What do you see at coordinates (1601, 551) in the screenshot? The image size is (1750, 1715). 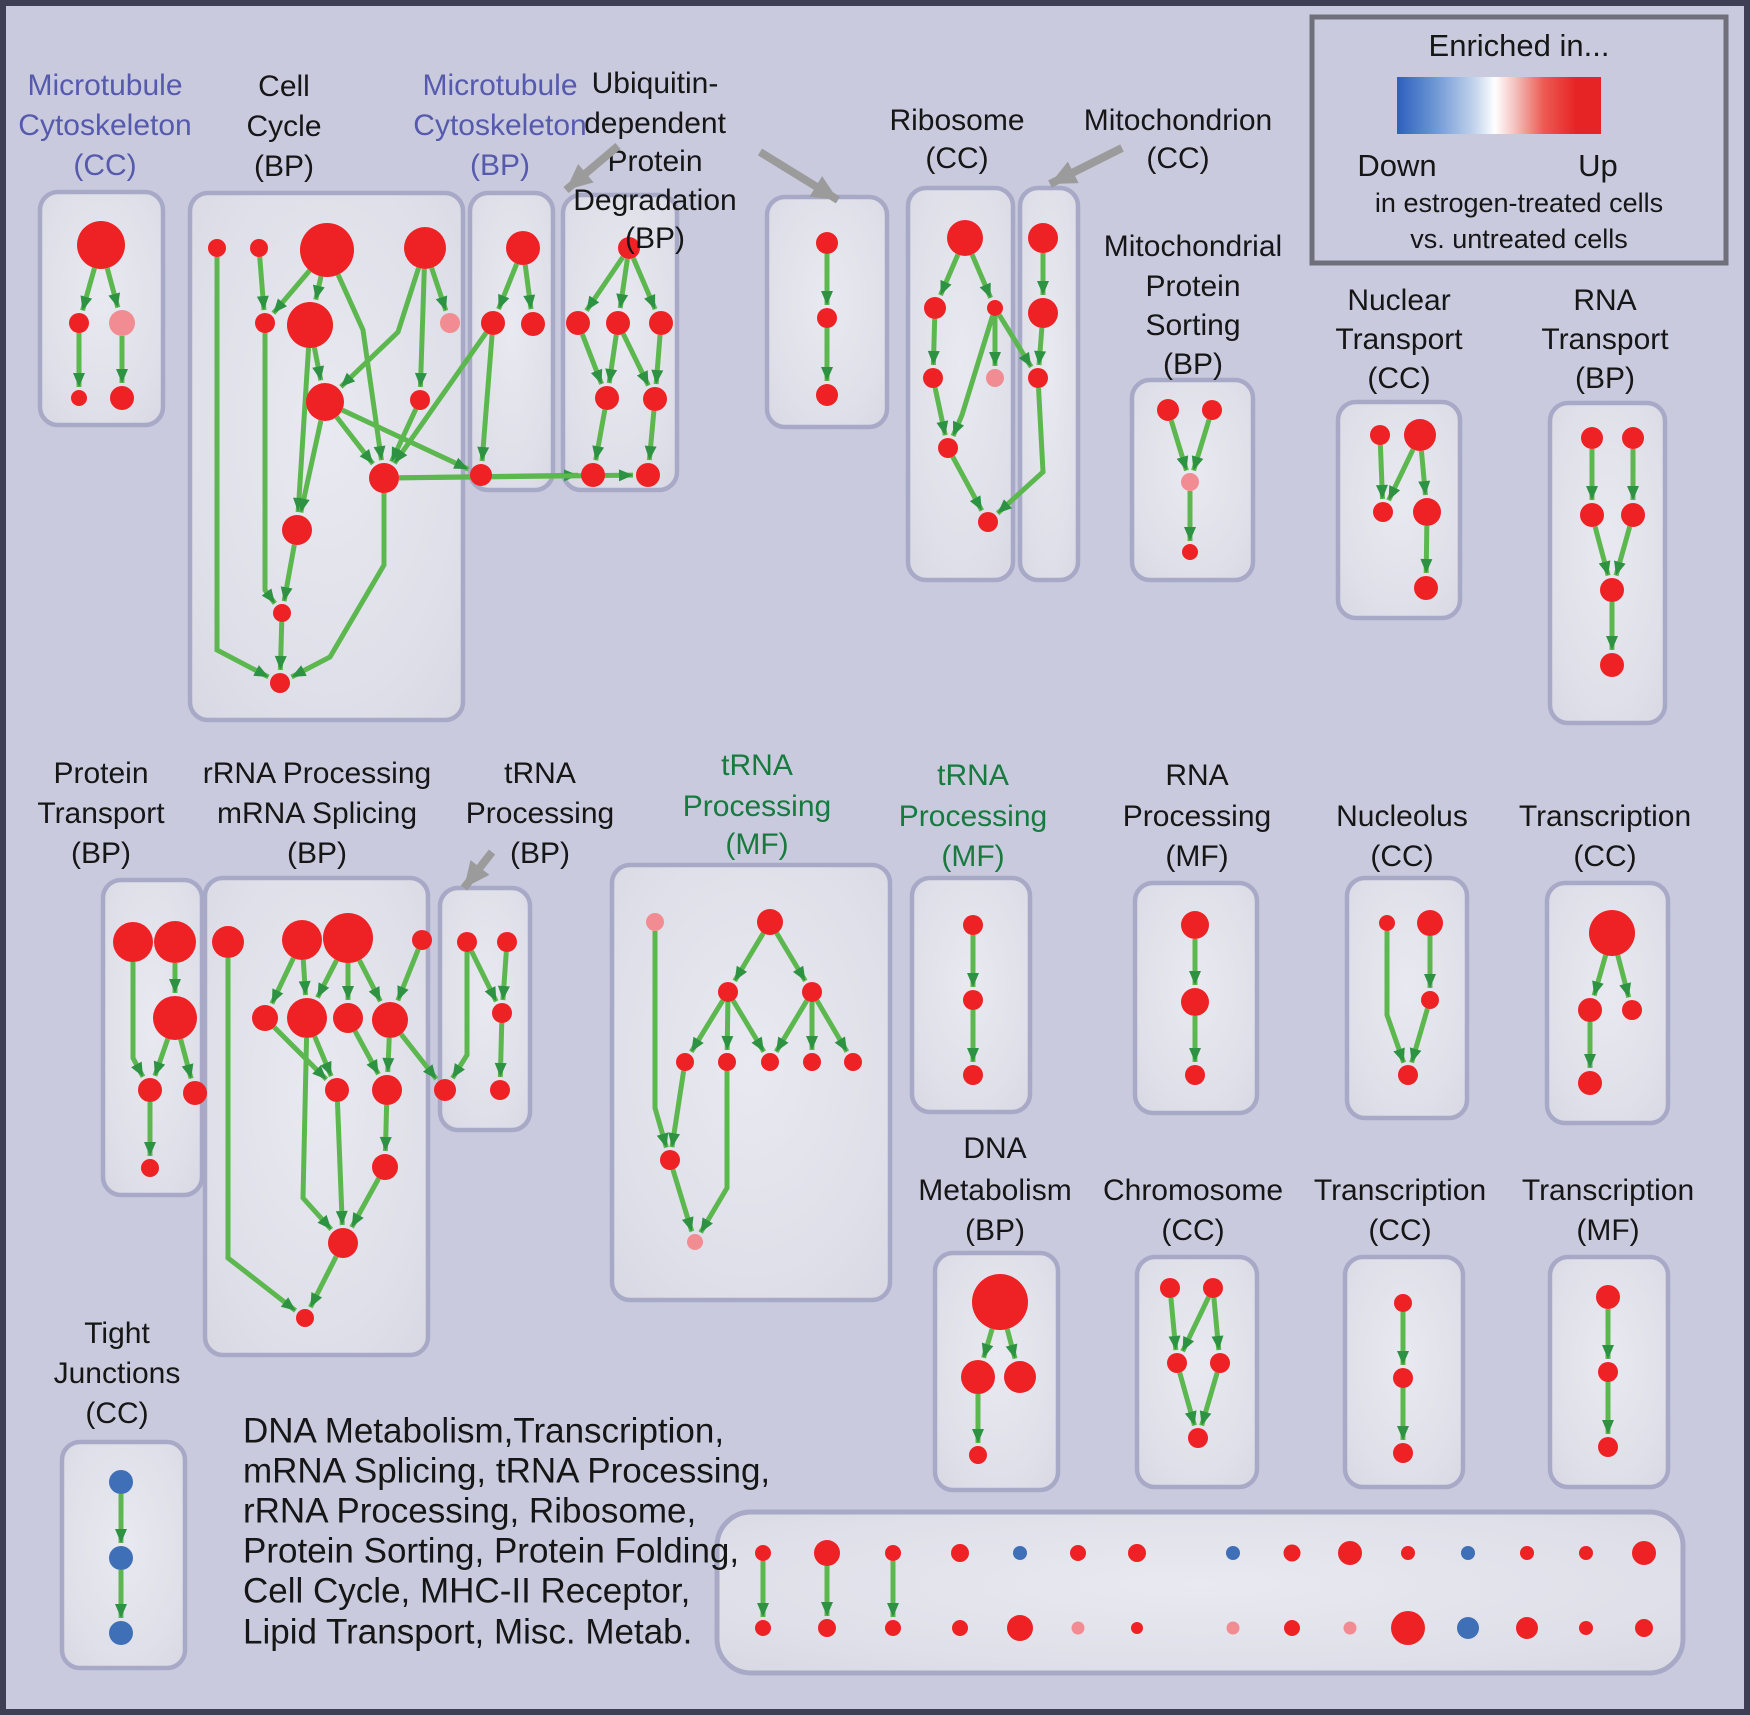 I see `edge-rna-transport` at bounding box center [1601, 551].